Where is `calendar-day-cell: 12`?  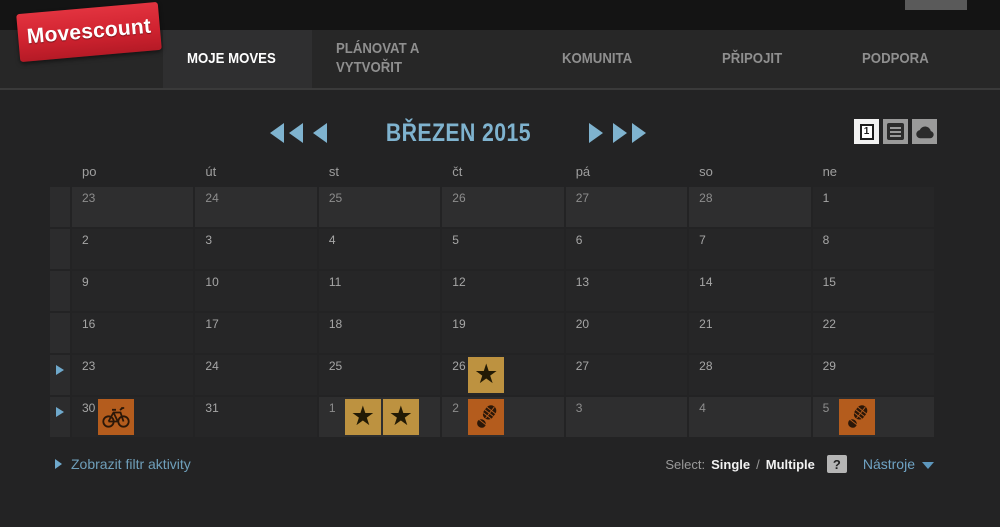 calendar-day-cell: 12 is located at coordinates (503, 291).